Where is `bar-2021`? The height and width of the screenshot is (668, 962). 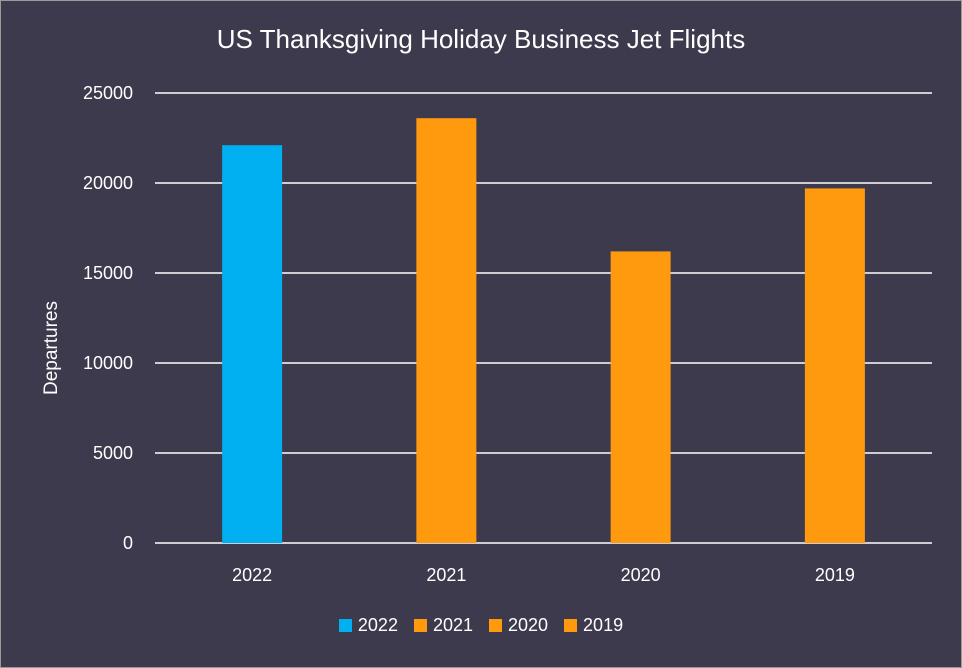
bar-2021 is located at coordinates (446, 330).